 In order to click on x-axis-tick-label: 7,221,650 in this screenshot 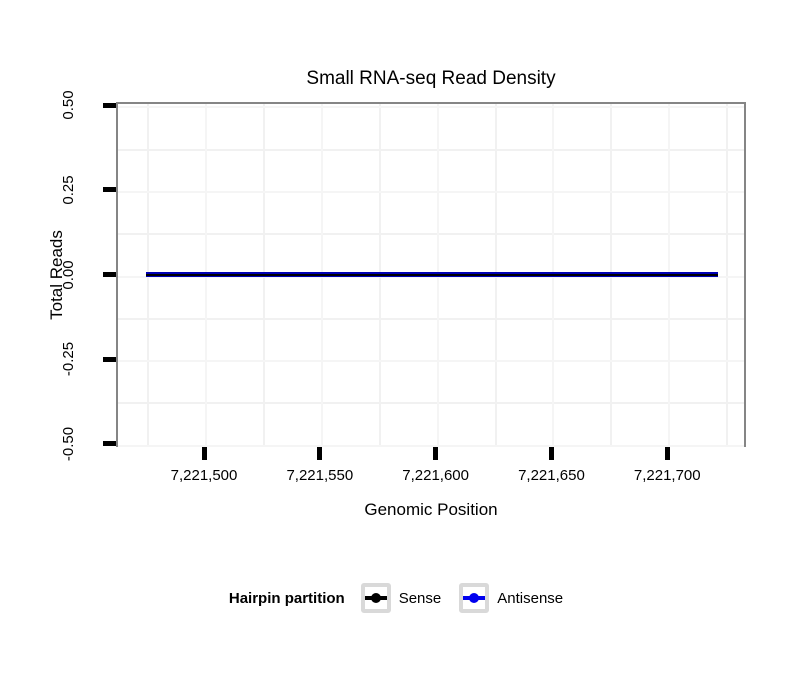, I will do `click(551, 475)`.